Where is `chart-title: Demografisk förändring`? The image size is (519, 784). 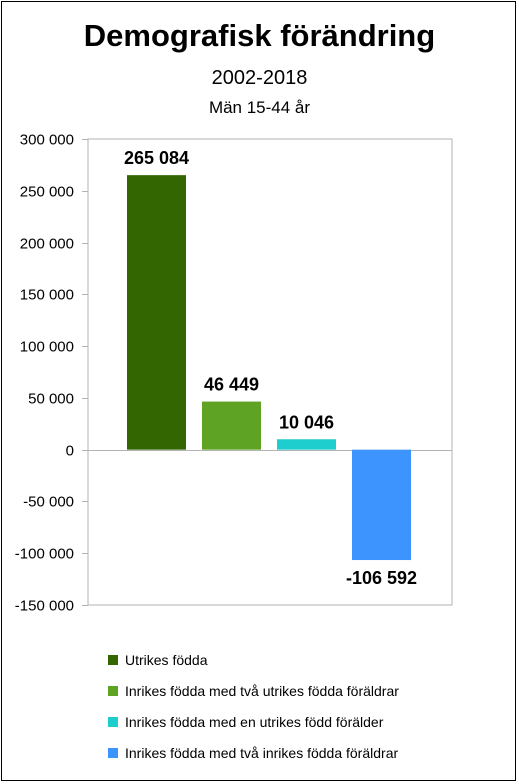 chart-title: Demografisk förändring is located at coordinates (259, 35).